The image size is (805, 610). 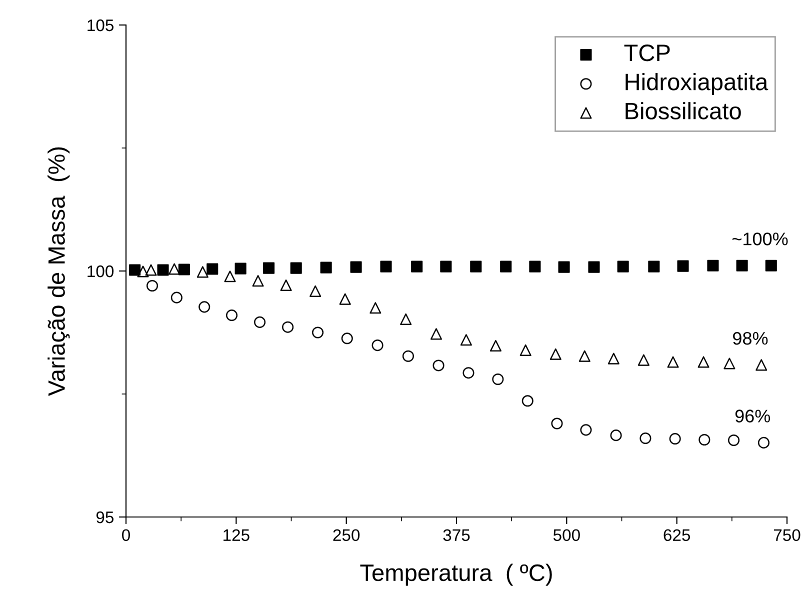 What do you see at coordinates (101, 25) in the screenshot?
I see `y-tick-label: 105` at bounding box center [101, 25].